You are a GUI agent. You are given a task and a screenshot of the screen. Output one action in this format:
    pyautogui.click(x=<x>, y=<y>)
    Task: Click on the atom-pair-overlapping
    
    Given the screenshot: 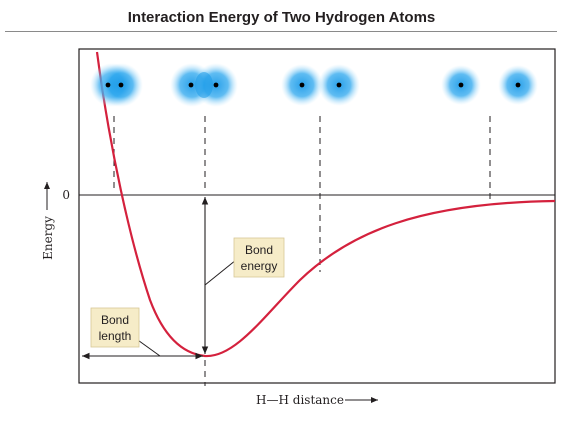 What is the action you would take?
    pyautogui.click(x=116, y=85)
    